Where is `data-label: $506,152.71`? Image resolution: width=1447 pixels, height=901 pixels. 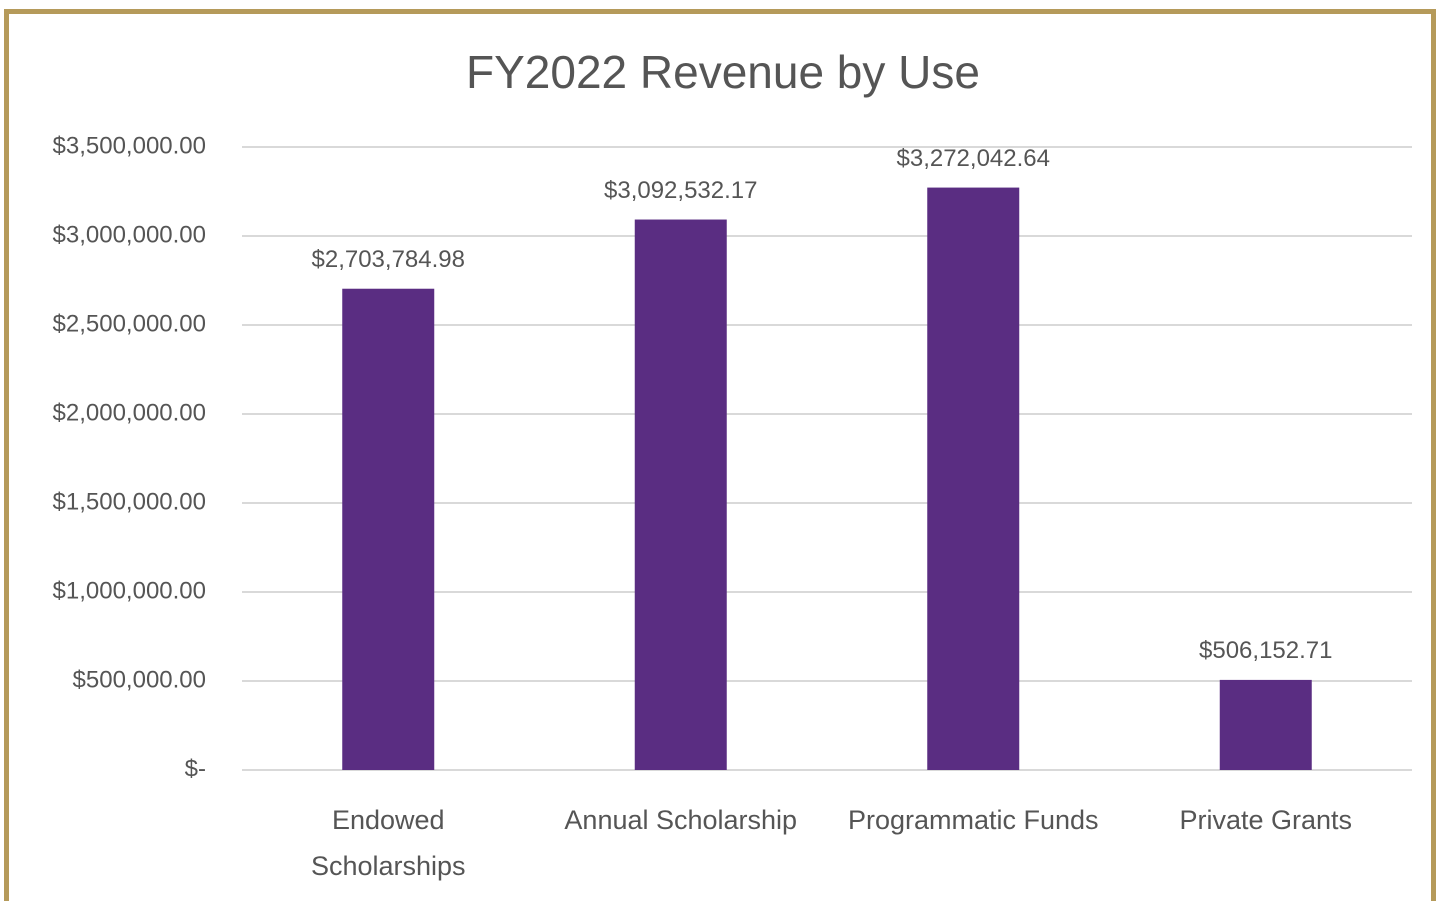 data-label: $506,152.71 is located at coordinates (1265, 650).